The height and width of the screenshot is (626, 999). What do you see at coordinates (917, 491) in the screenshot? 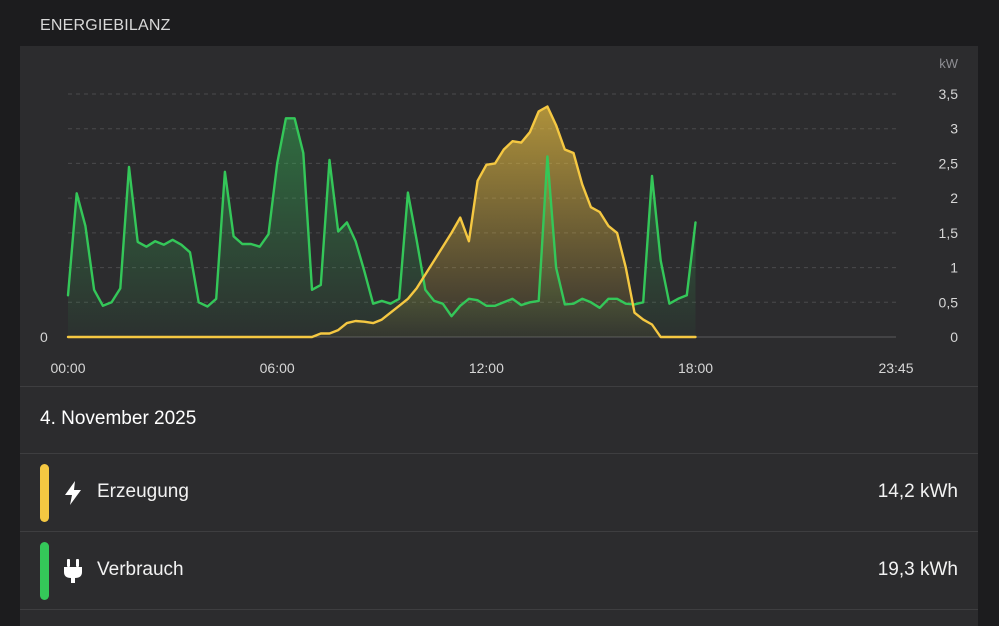
I see `production-value: 14,2 kWh` at bounding box center [917, 491].